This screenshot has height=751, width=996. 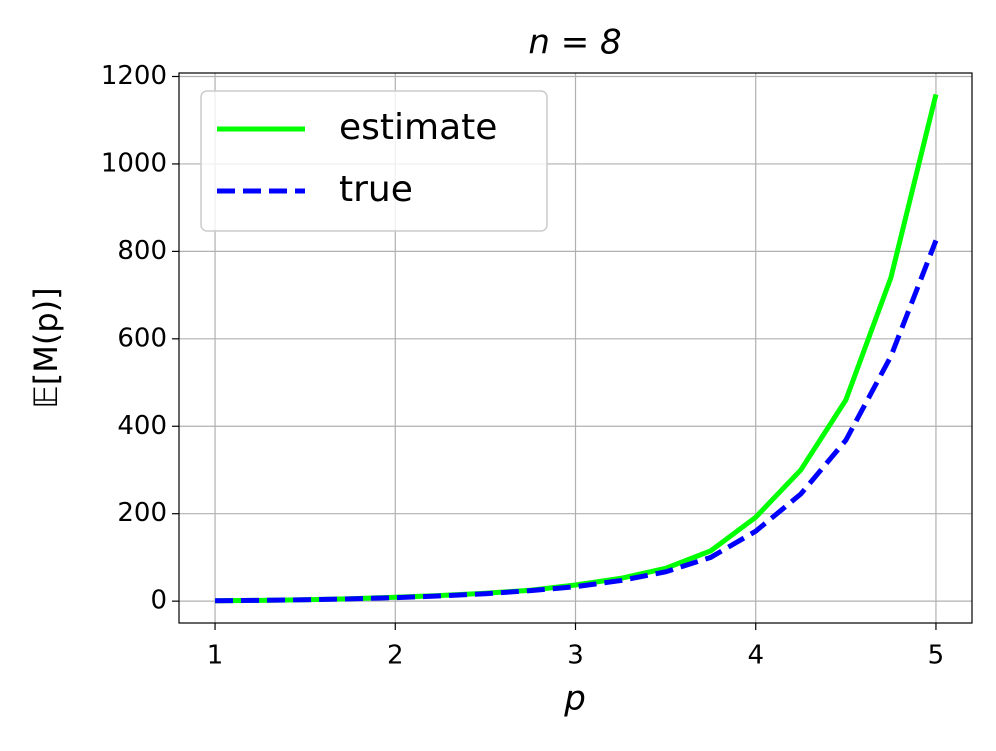 I want to click on y-tick-label: 1200, so click(x=134, y=76).